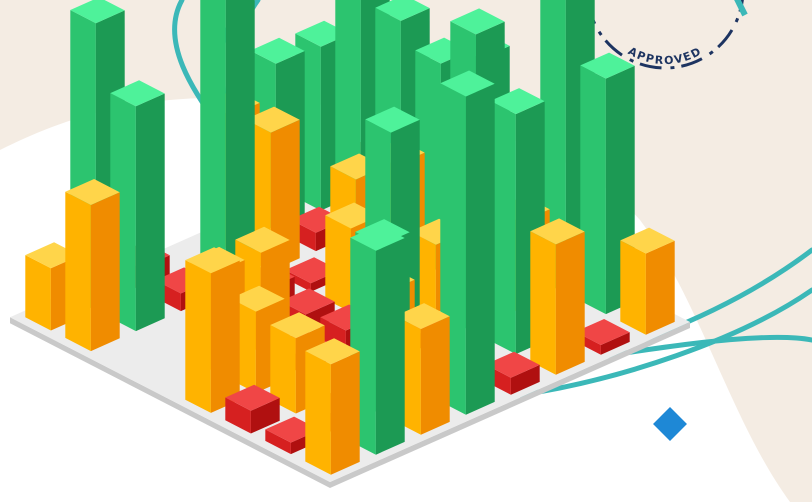 This screenshot has width=812, height=502. What do you see at coordinates (670, 424) in the screenshot?
I see `diamond` at bounding box center [670, 424].